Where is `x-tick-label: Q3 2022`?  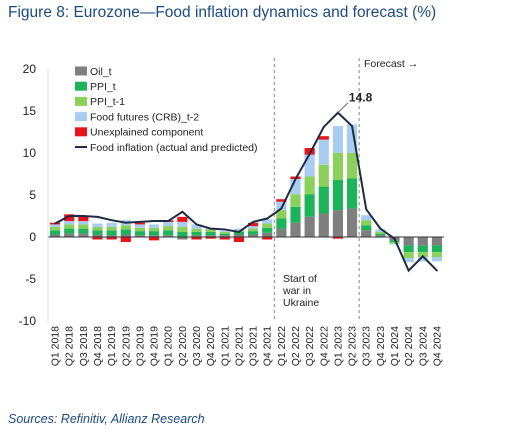 x-tick-label: Q3 2022 is located at coordinates (310, 346).